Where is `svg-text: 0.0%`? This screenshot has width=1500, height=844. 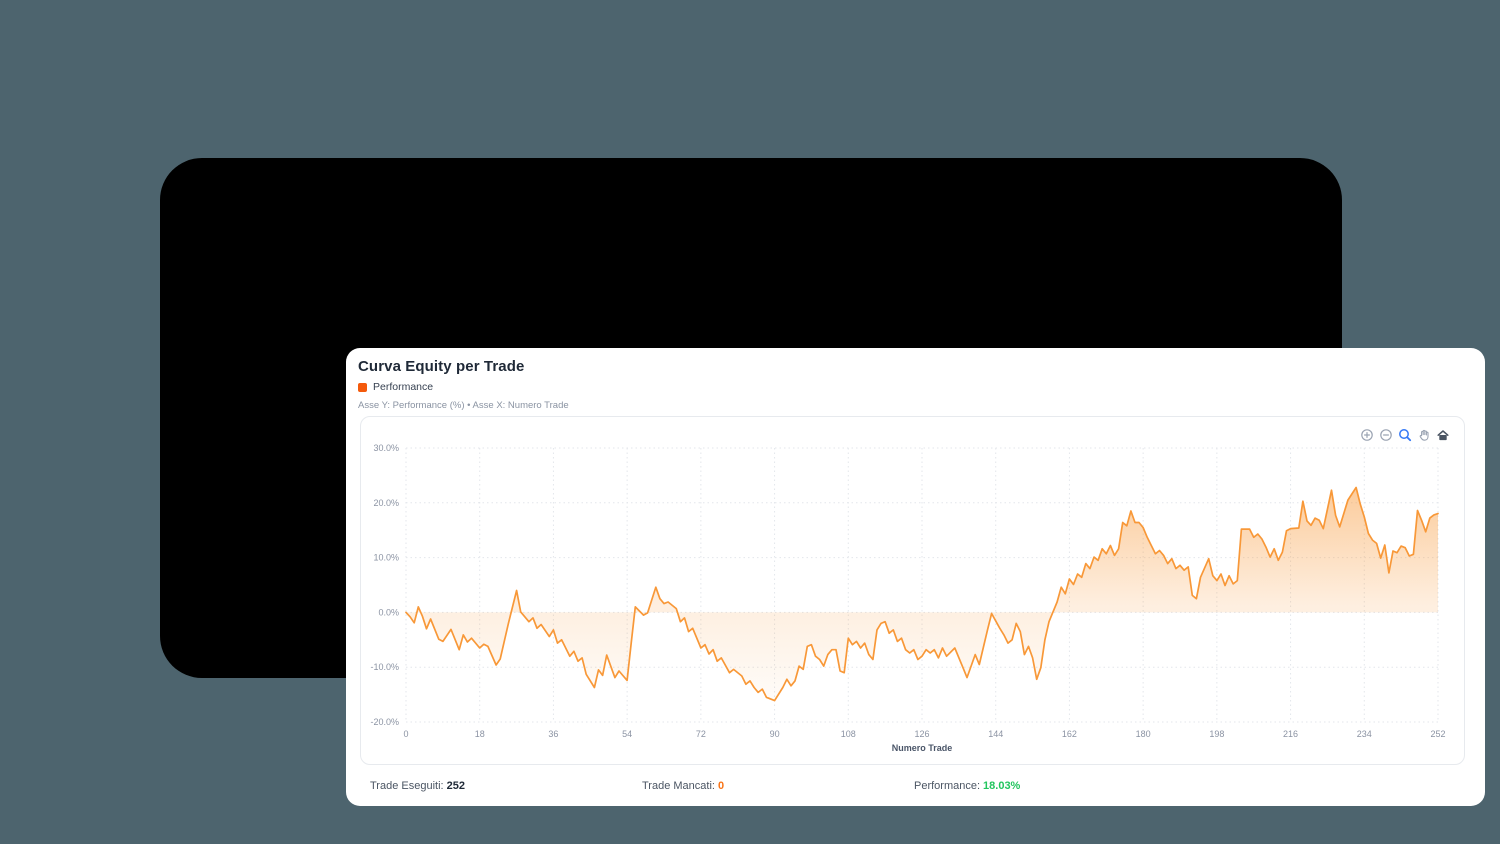 svg-text: 0.0% is located at coordinates (388, 612).